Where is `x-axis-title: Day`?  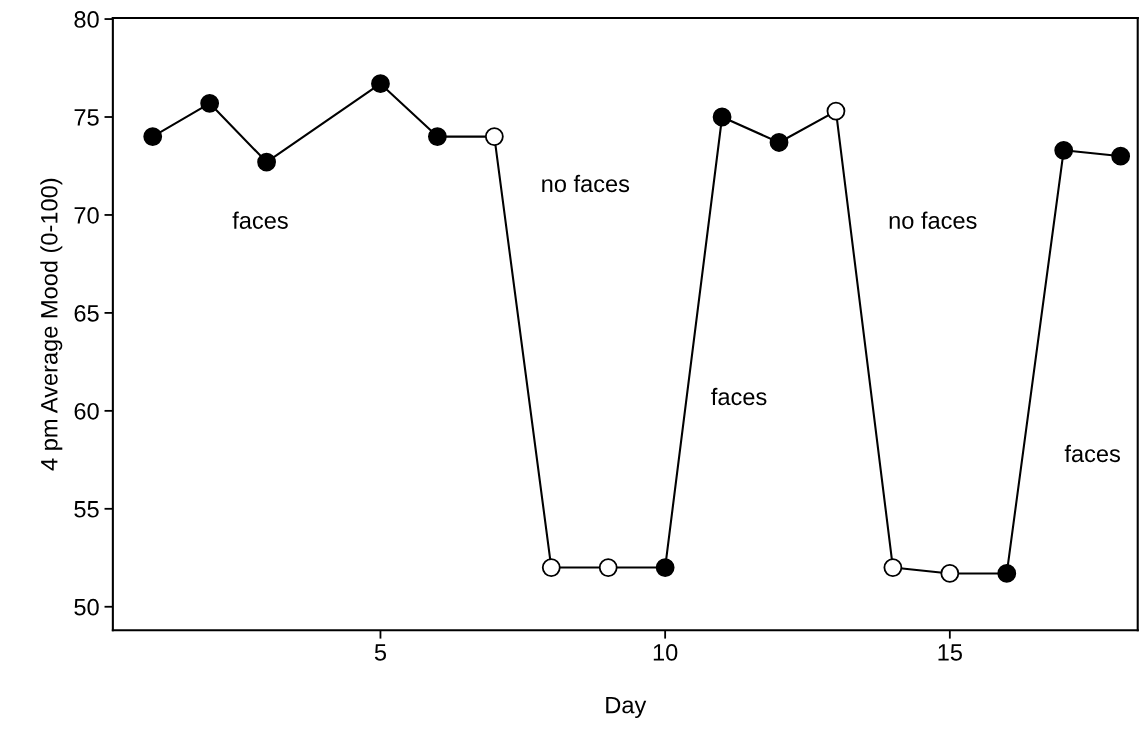 x-axis-title: Day is located at coordinates (626, 707).